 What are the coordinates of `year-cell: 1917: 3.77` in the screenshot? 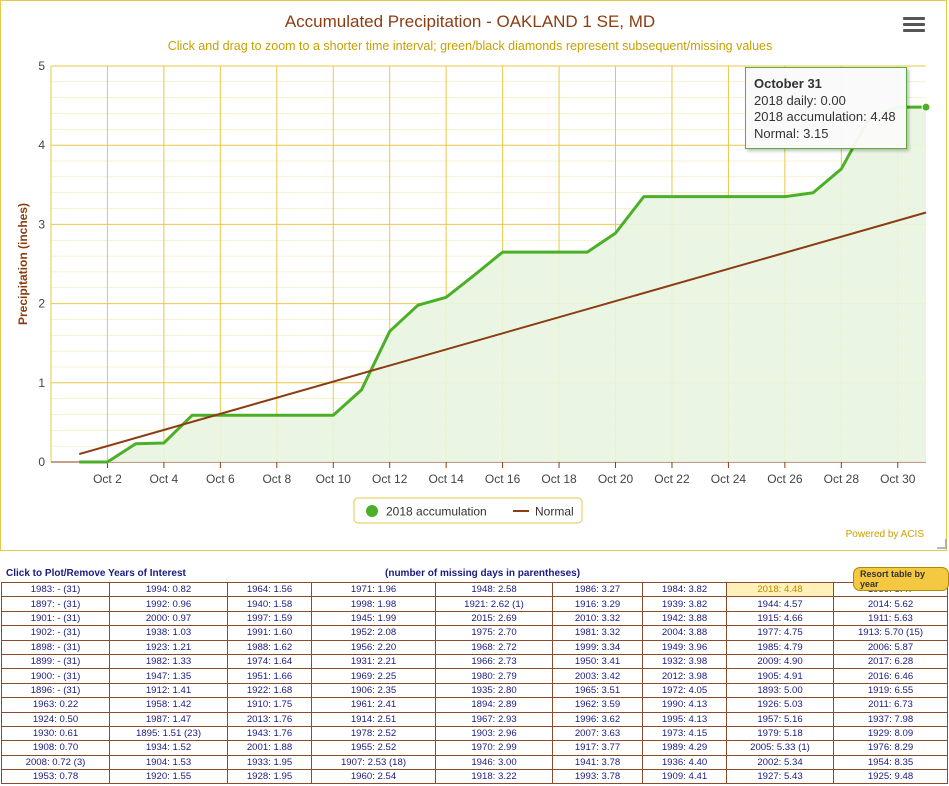 It's located at (597, 748).